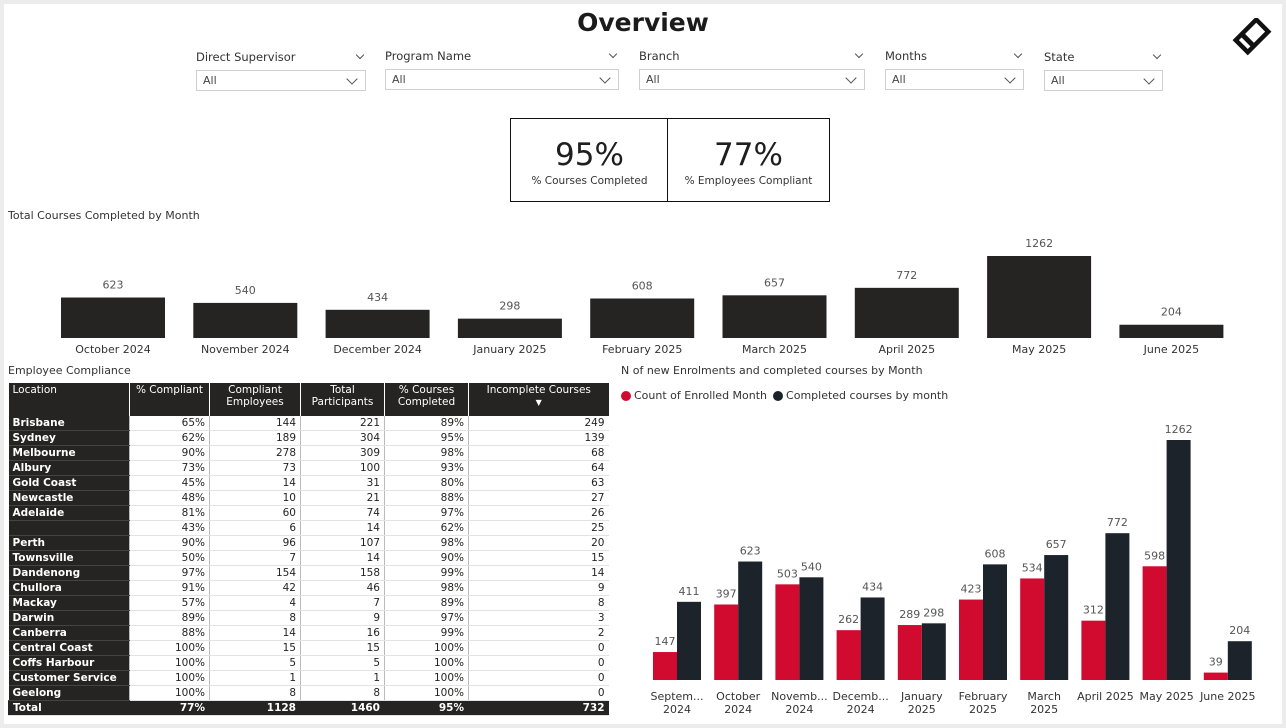 Image resolution: width=1286 pixels, height=728 pixels. What do you see at coordinates (69, 543) in the screenshot?
I see `location-cell: Perth` at bounding box center [69, 543].